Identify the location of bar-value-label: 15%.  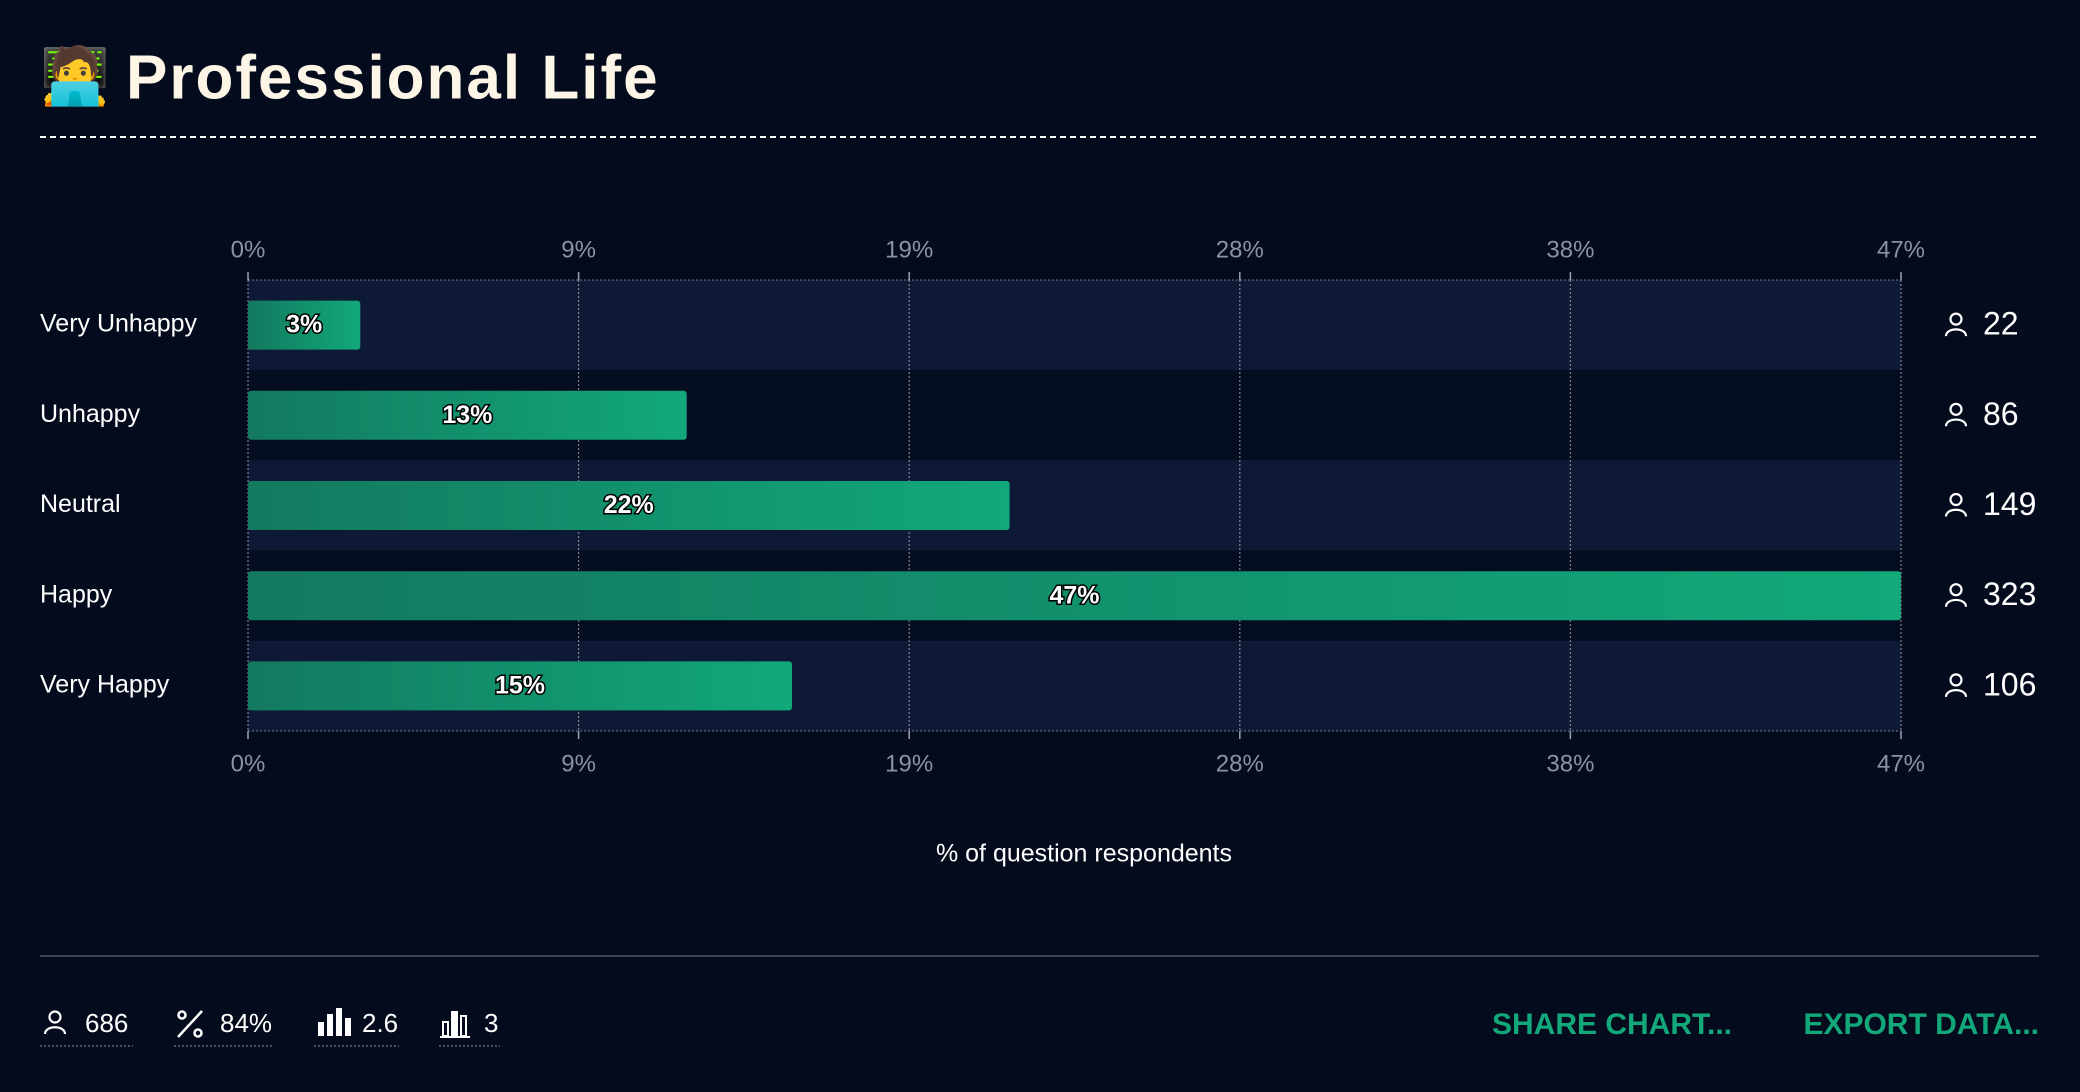
(520, 686).